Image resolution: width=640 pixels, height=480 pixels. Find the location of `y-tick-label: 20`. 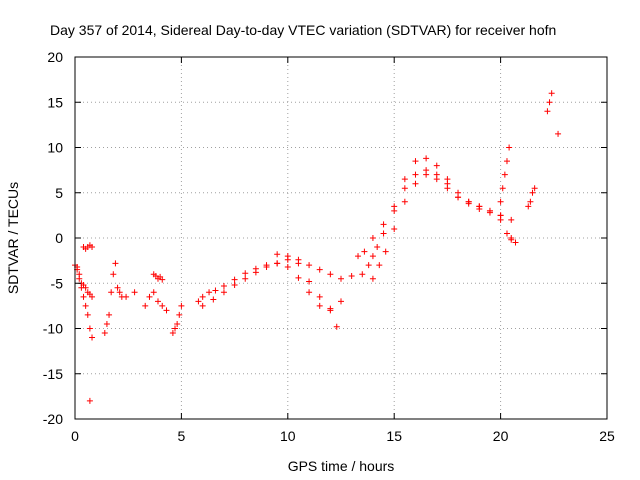

y-tick-label: 20 is located at coordinates (55, 57).